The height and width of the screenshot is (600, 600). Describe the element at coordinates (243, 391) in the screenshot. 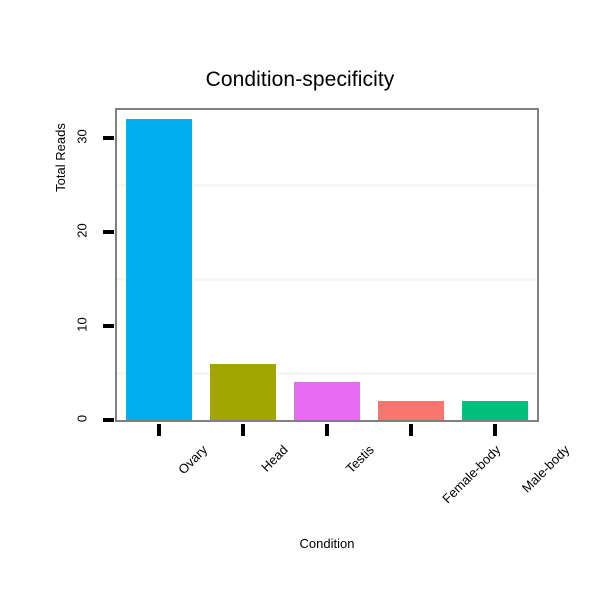

I see `bar-head` at that location.